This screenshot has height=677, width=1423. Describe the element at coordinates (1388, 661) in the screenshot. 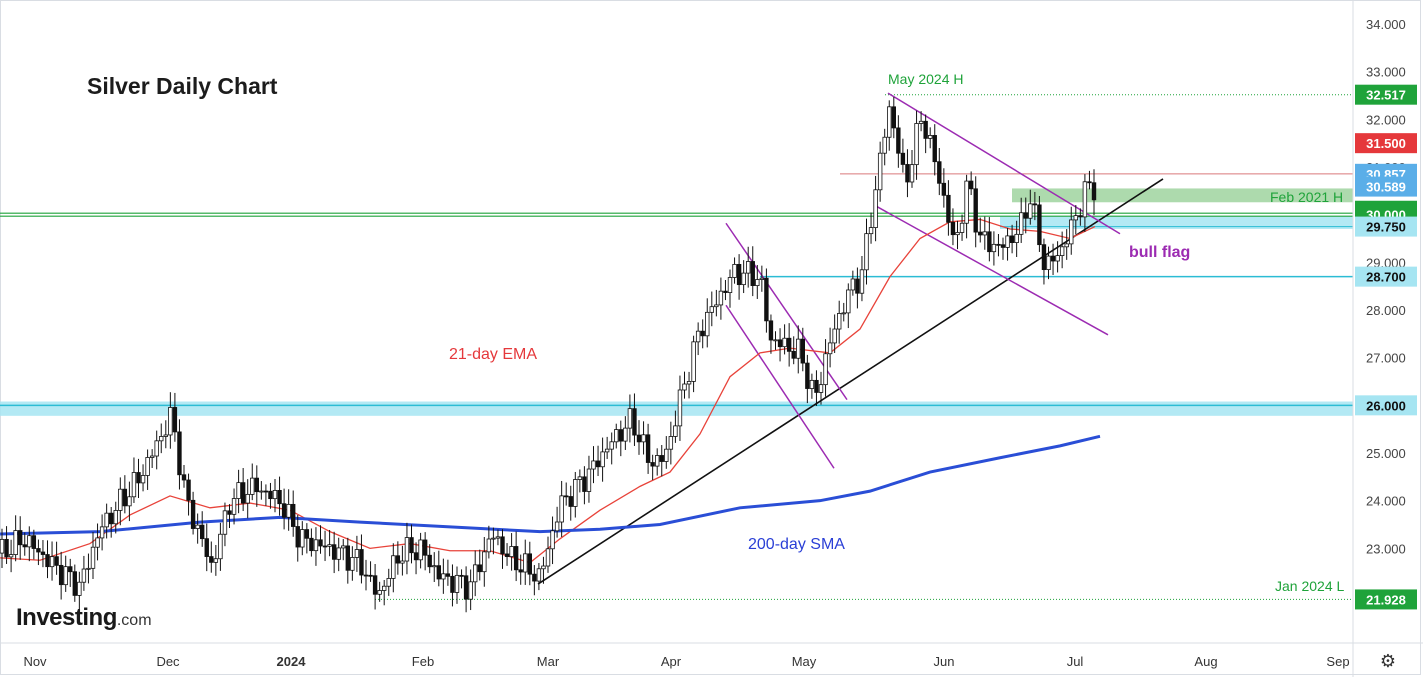

I see `settings-gear-icon: ⚙` at that location.